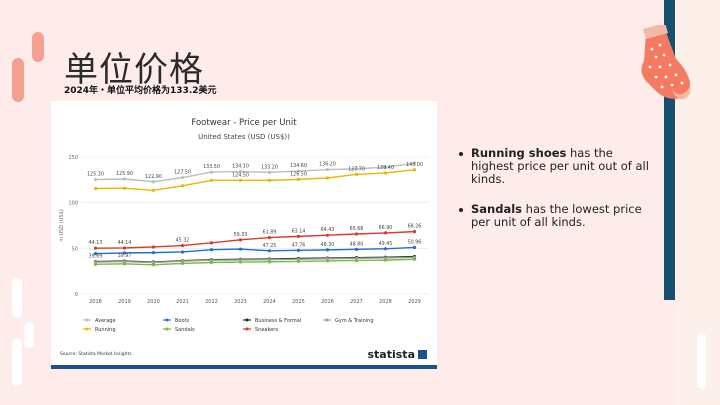 This screenshot has width=720, height=405. What do you see at coordinates (75, 249) in the screenshot?
I see `y-tick-label: 50` at bounding box center [75, 249].